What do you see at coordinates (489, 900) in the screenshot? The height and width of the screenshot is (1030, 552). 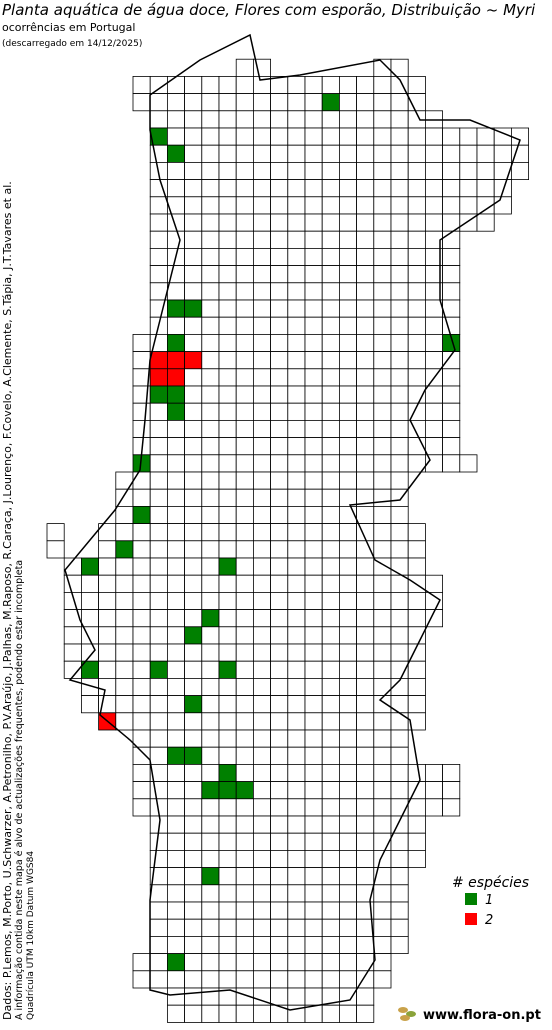 I see `legend-label: 1` at bounding box center [489, 900].